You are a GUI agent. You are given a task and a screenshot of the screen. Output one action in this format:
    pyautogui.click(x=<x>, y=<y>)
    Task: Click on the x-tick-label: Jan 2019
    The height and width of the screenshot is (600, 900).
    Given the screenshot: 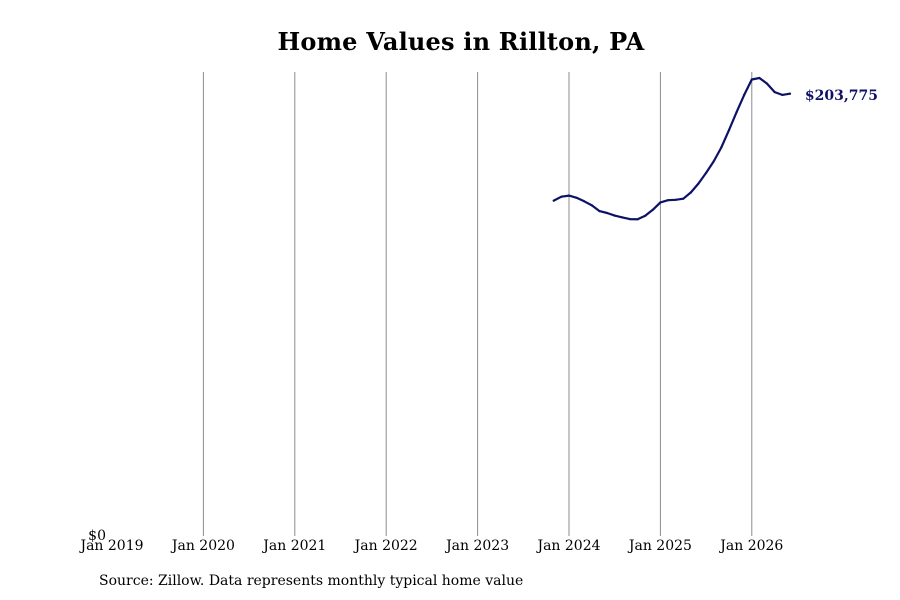 What is the action you would take?
    pyautogui.click(x=110, y=546)
    